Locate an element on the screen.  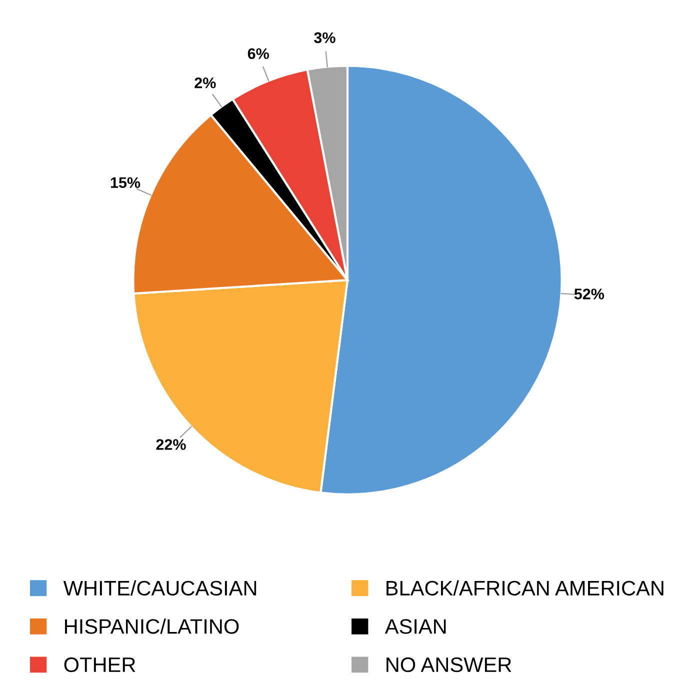
legend-label: WHITE/CAUCASIAN is located at coordinates (159, 588).